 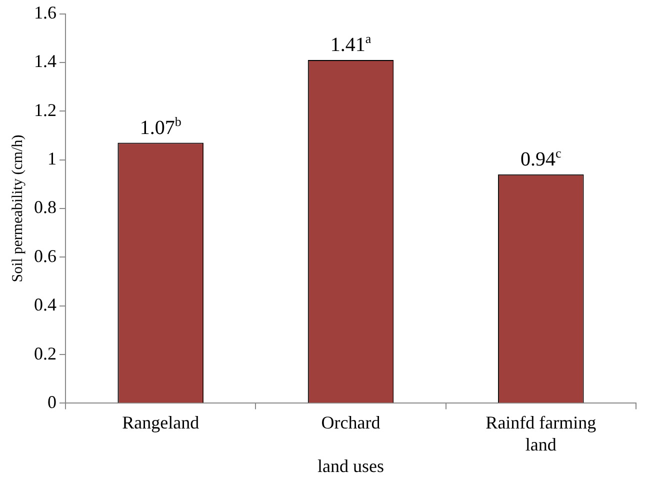 I want to click on y-tick-label: 0.8, so click(x=45, y=207).